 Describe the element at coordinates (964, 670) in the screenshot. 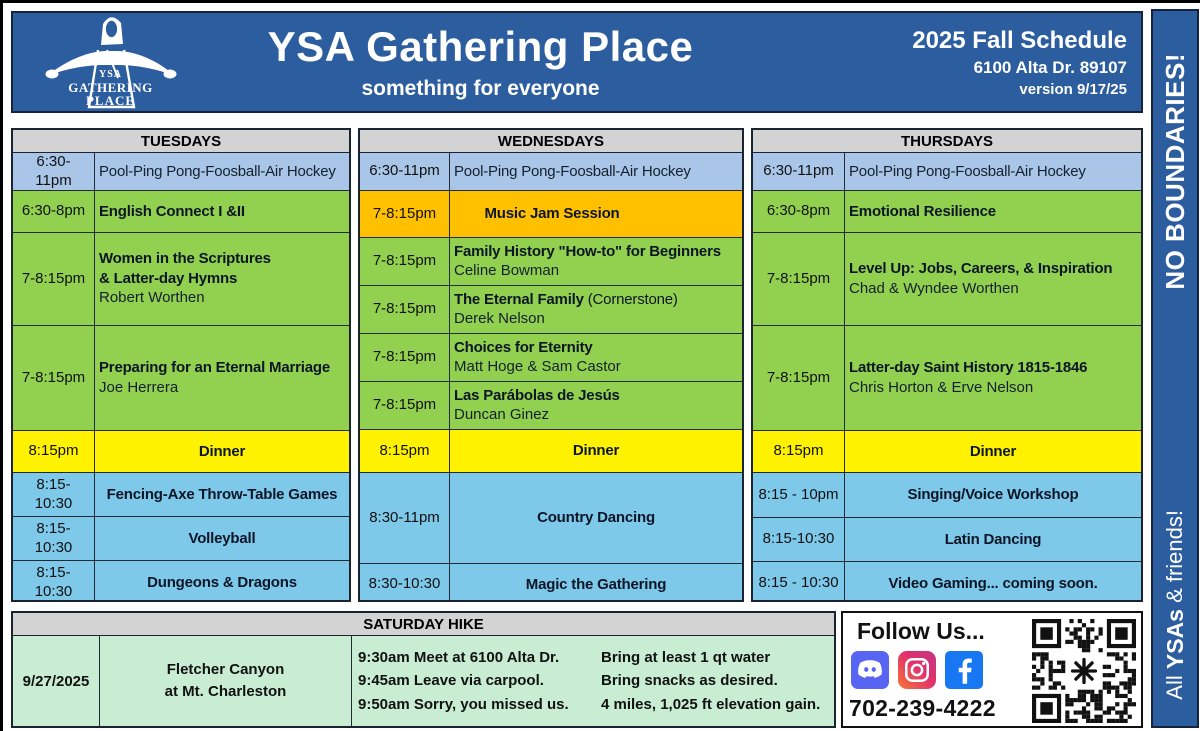

I see `facebook-icon` at that location.